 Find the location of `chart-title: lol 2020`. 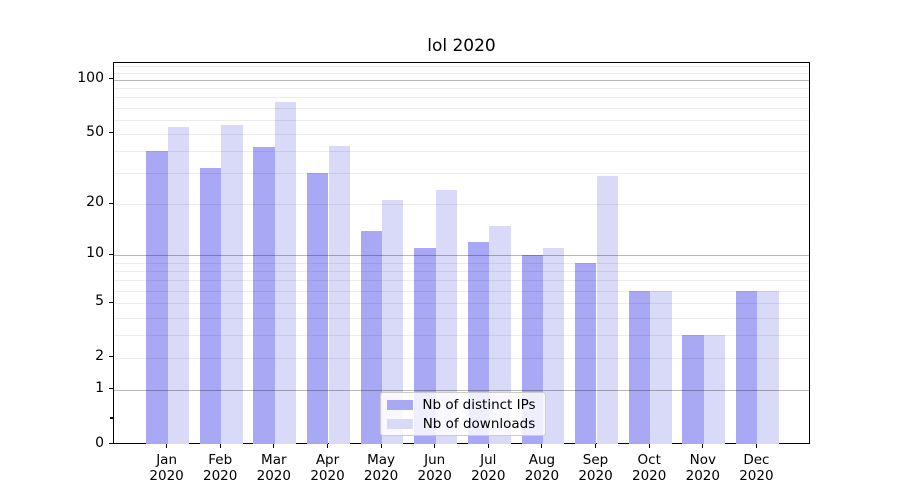

chart-title: lol 2020 is located at coordinates (461, 46).